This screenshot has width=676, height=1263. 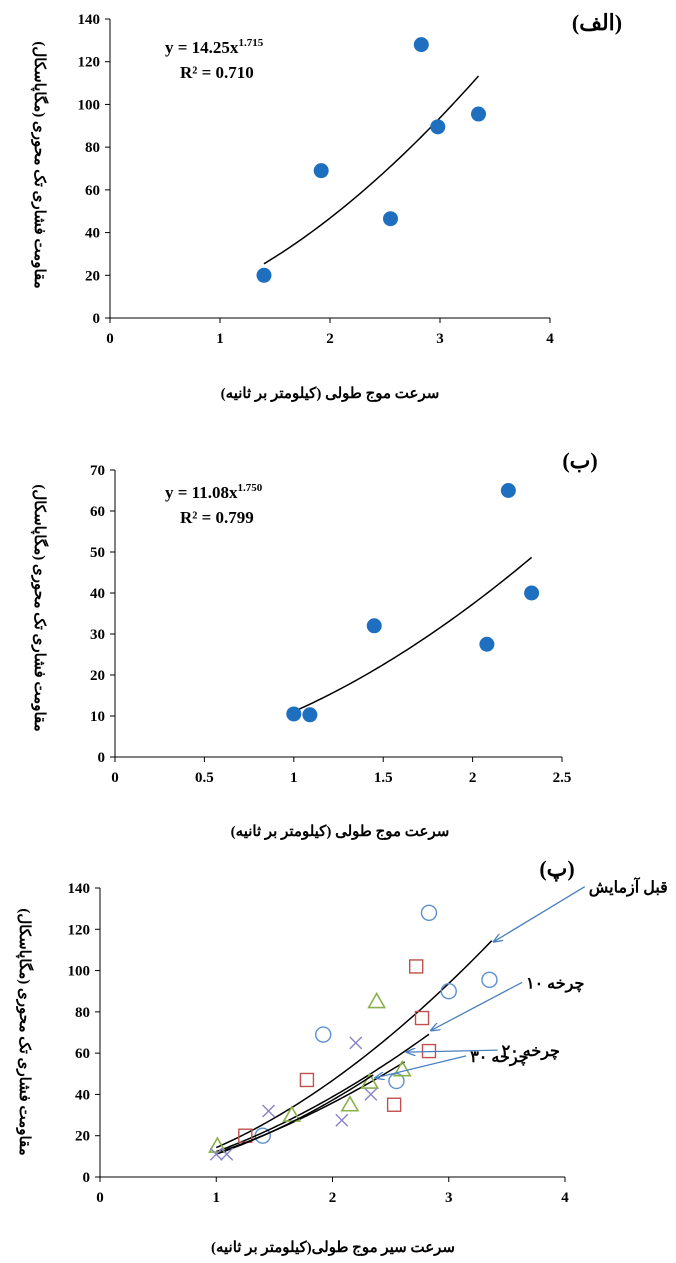 What do you see at coordinates (579, 460) in the screenshot?
I see `panel-label: (ب)` at bounding box center [579, 460].